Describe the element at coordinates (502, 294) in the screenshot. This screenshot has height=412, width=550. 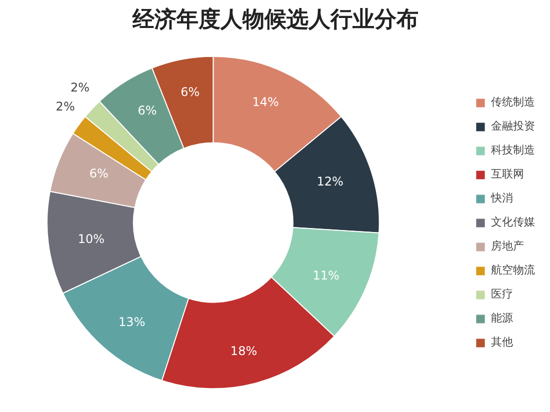
I see `legend-label: 医疗` at that location.